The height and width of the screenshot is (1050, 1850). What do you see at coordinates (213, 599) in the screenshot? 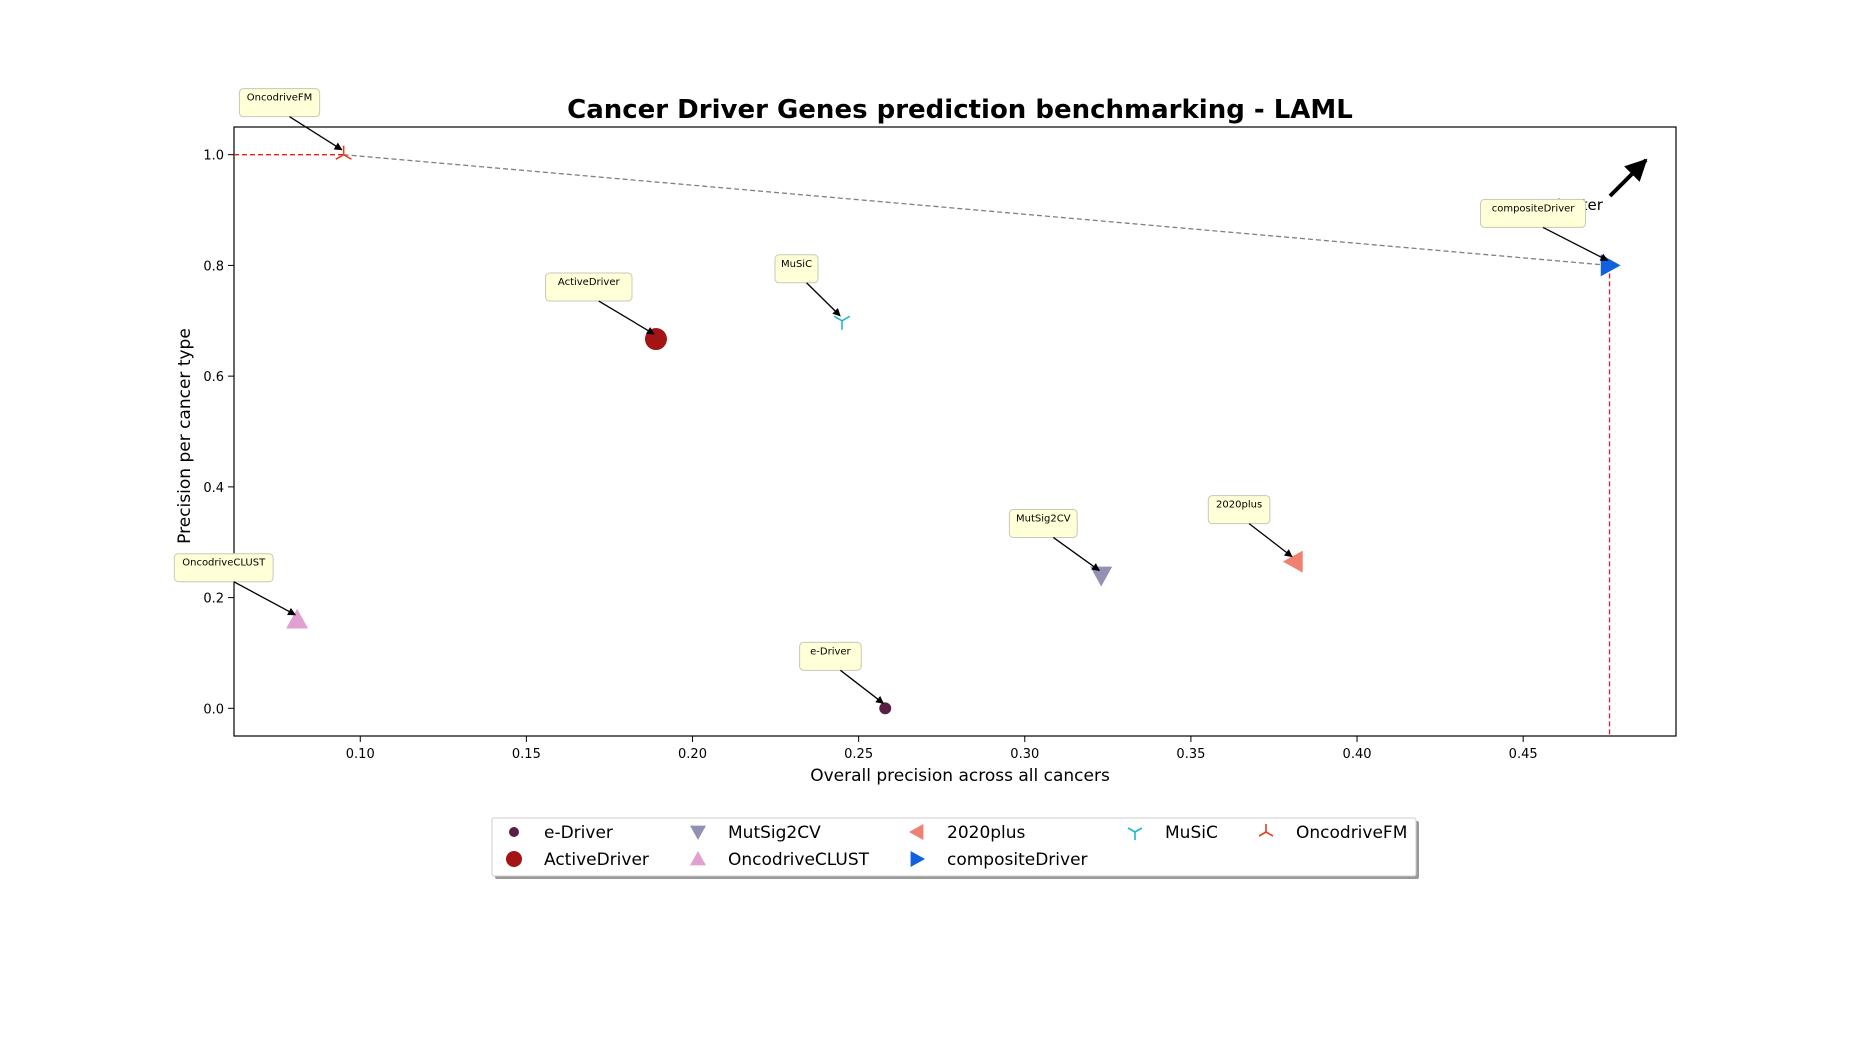
I see `y-tick-label: 0.2` at bounding box center [213, 599].